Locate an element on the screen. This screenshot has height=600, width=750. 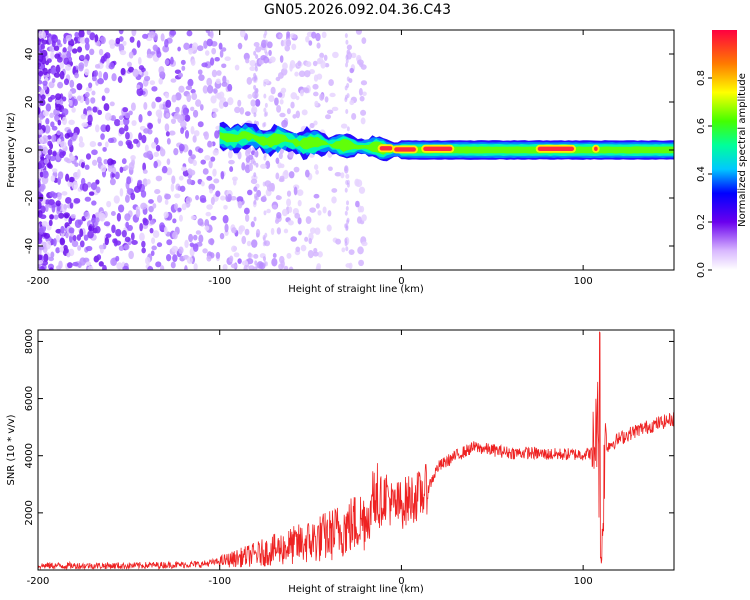
spectrogram-y-label: Frequency (Hz) is located at coordinates (11, 150).